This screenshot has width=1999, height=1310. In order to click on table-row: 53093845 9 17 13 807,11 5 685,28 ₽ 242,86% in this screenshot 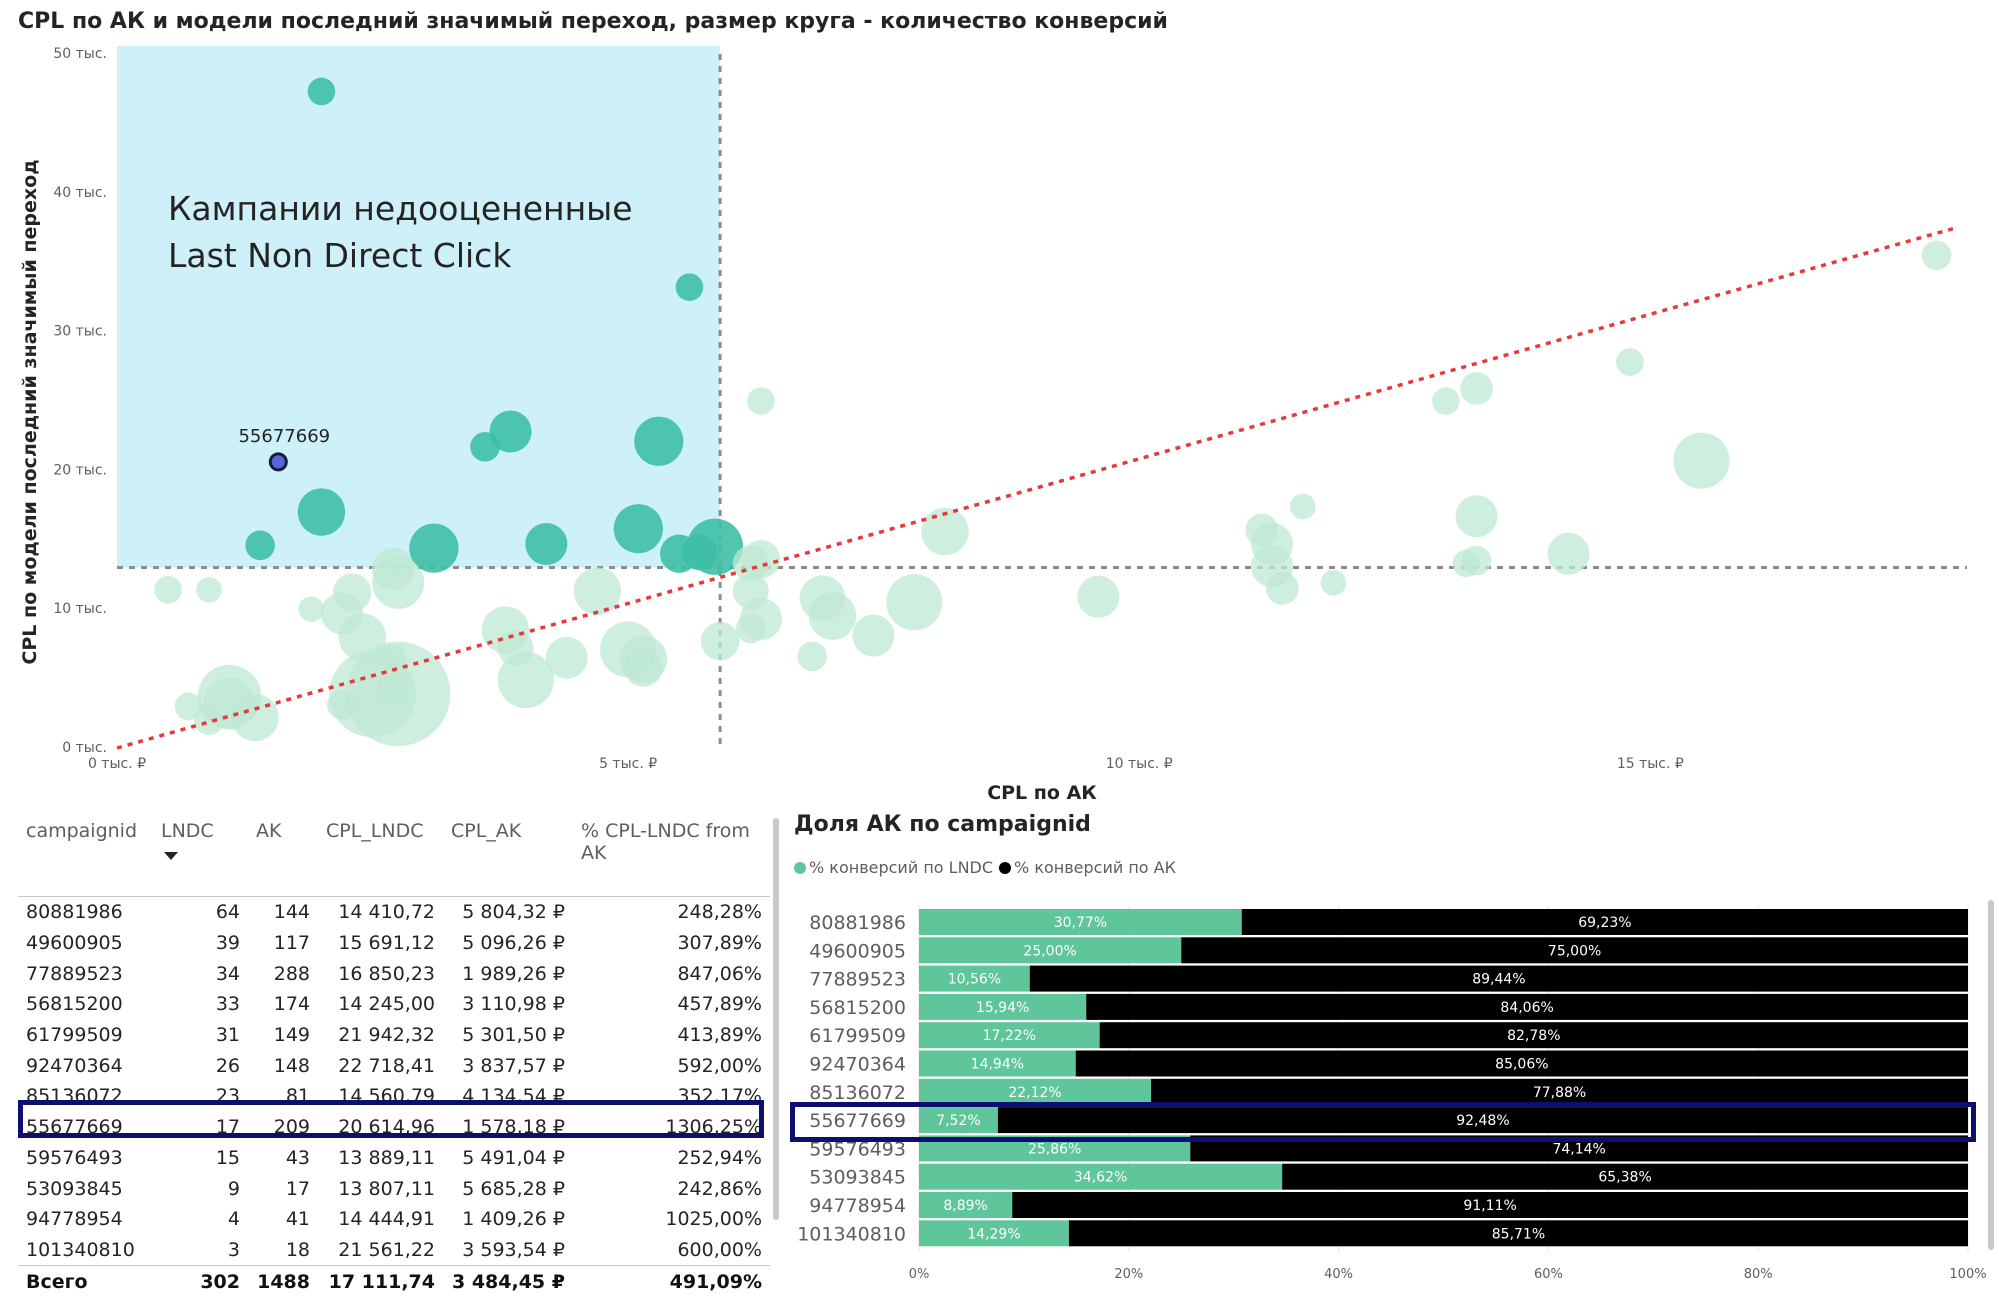, I will do `click(394, 1188)`.